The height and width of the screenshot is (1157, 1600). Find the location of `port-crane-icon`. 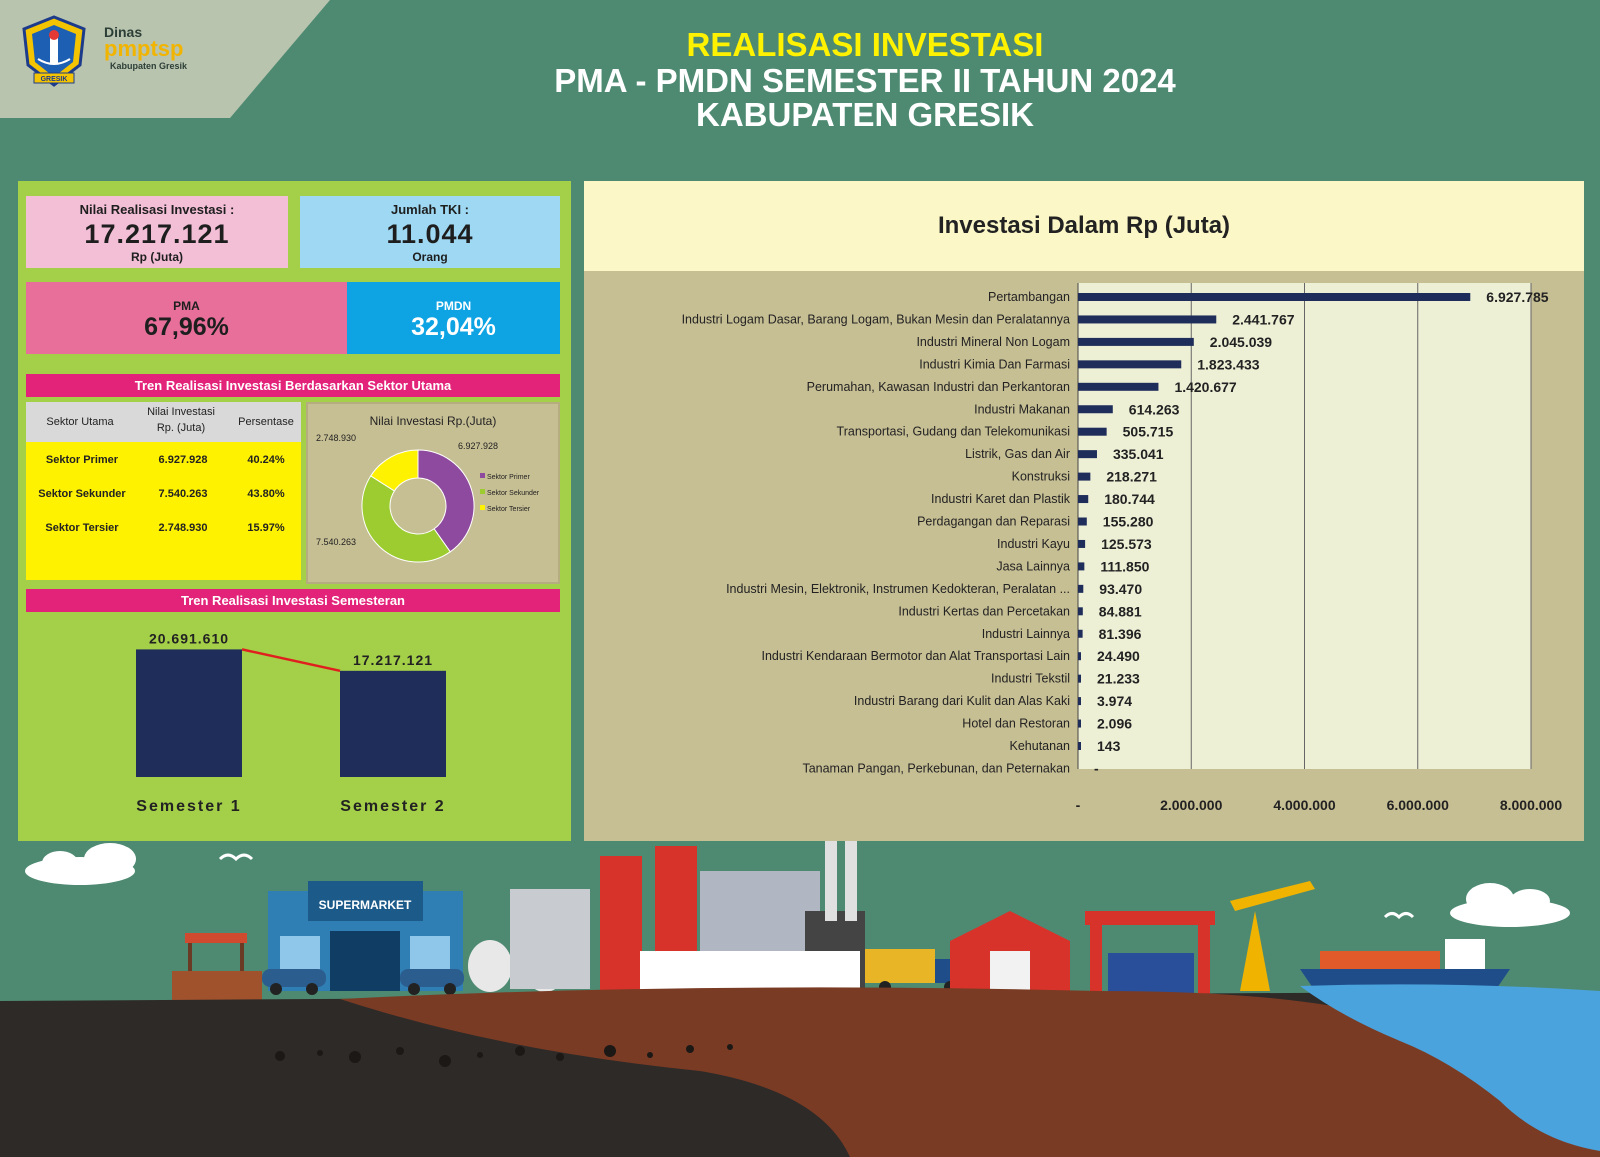

port-crane-icon is located at coordinates (1272, 936).